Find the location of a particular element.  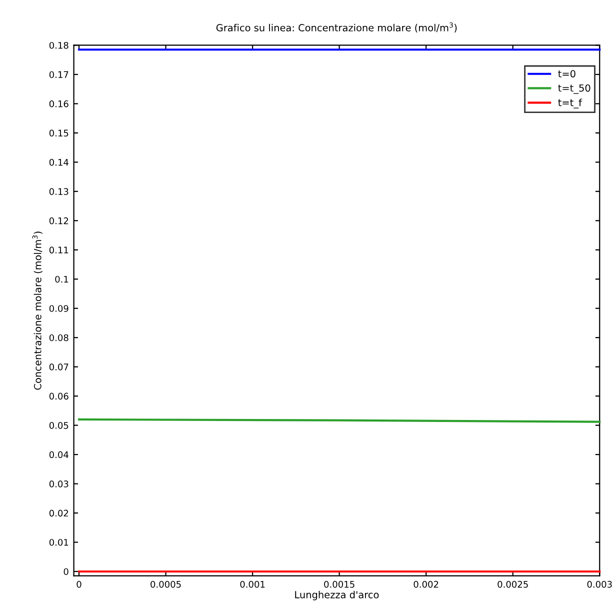

x-tick-label: 0.0025 is located at coordinates (513, 584).